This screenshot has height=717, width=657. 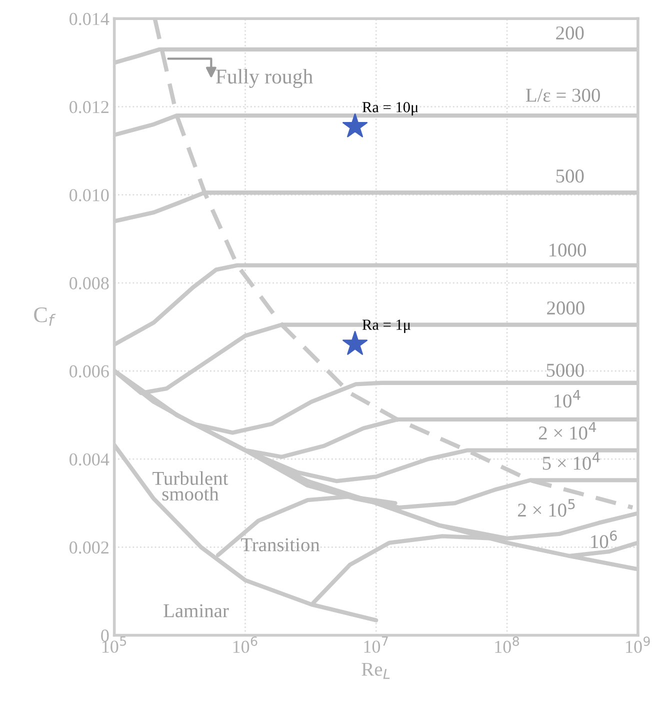 I want to click on annotation: 1000, so click(x=568, y=250).